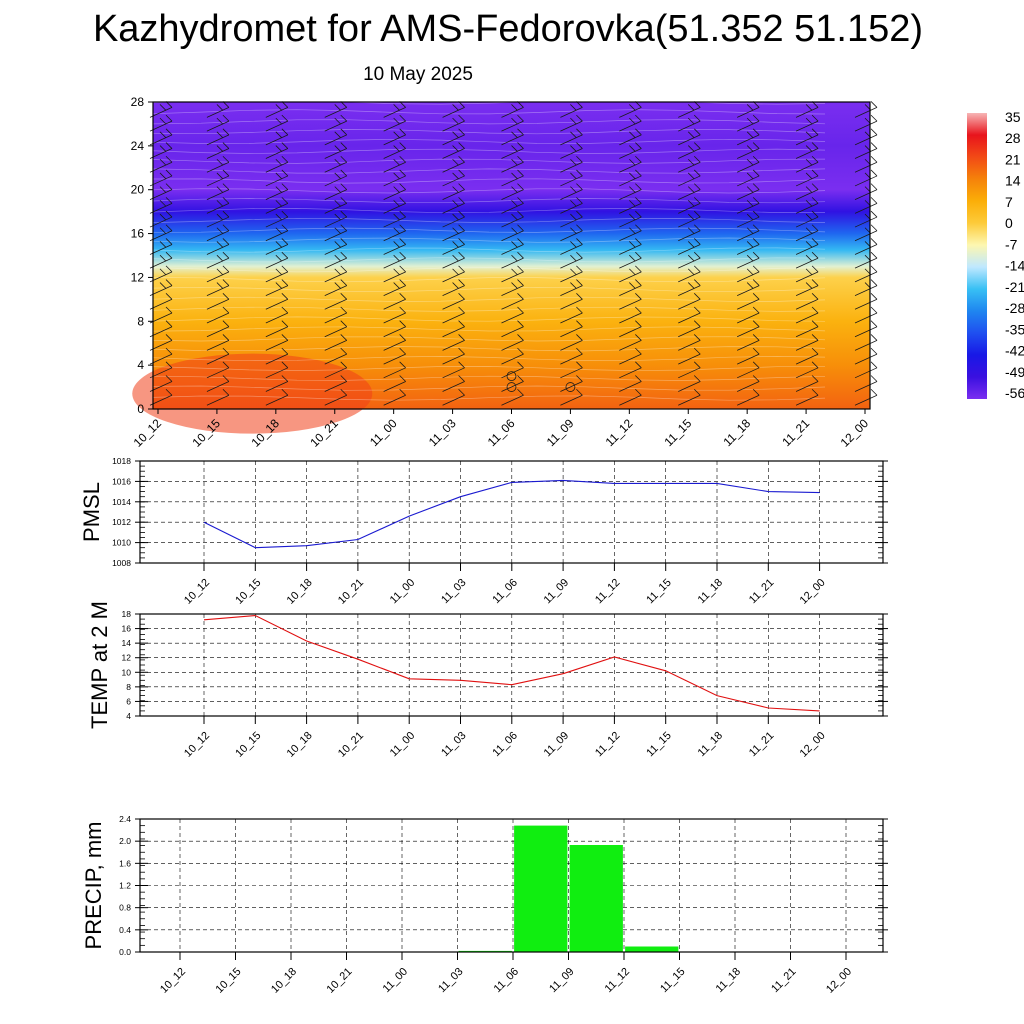 The image size is (1024, 1024). What do you see at coordinates (608, 592) in the screenshot?
I see `x-tick-label: 11_12` at bounding box center [608, 592].